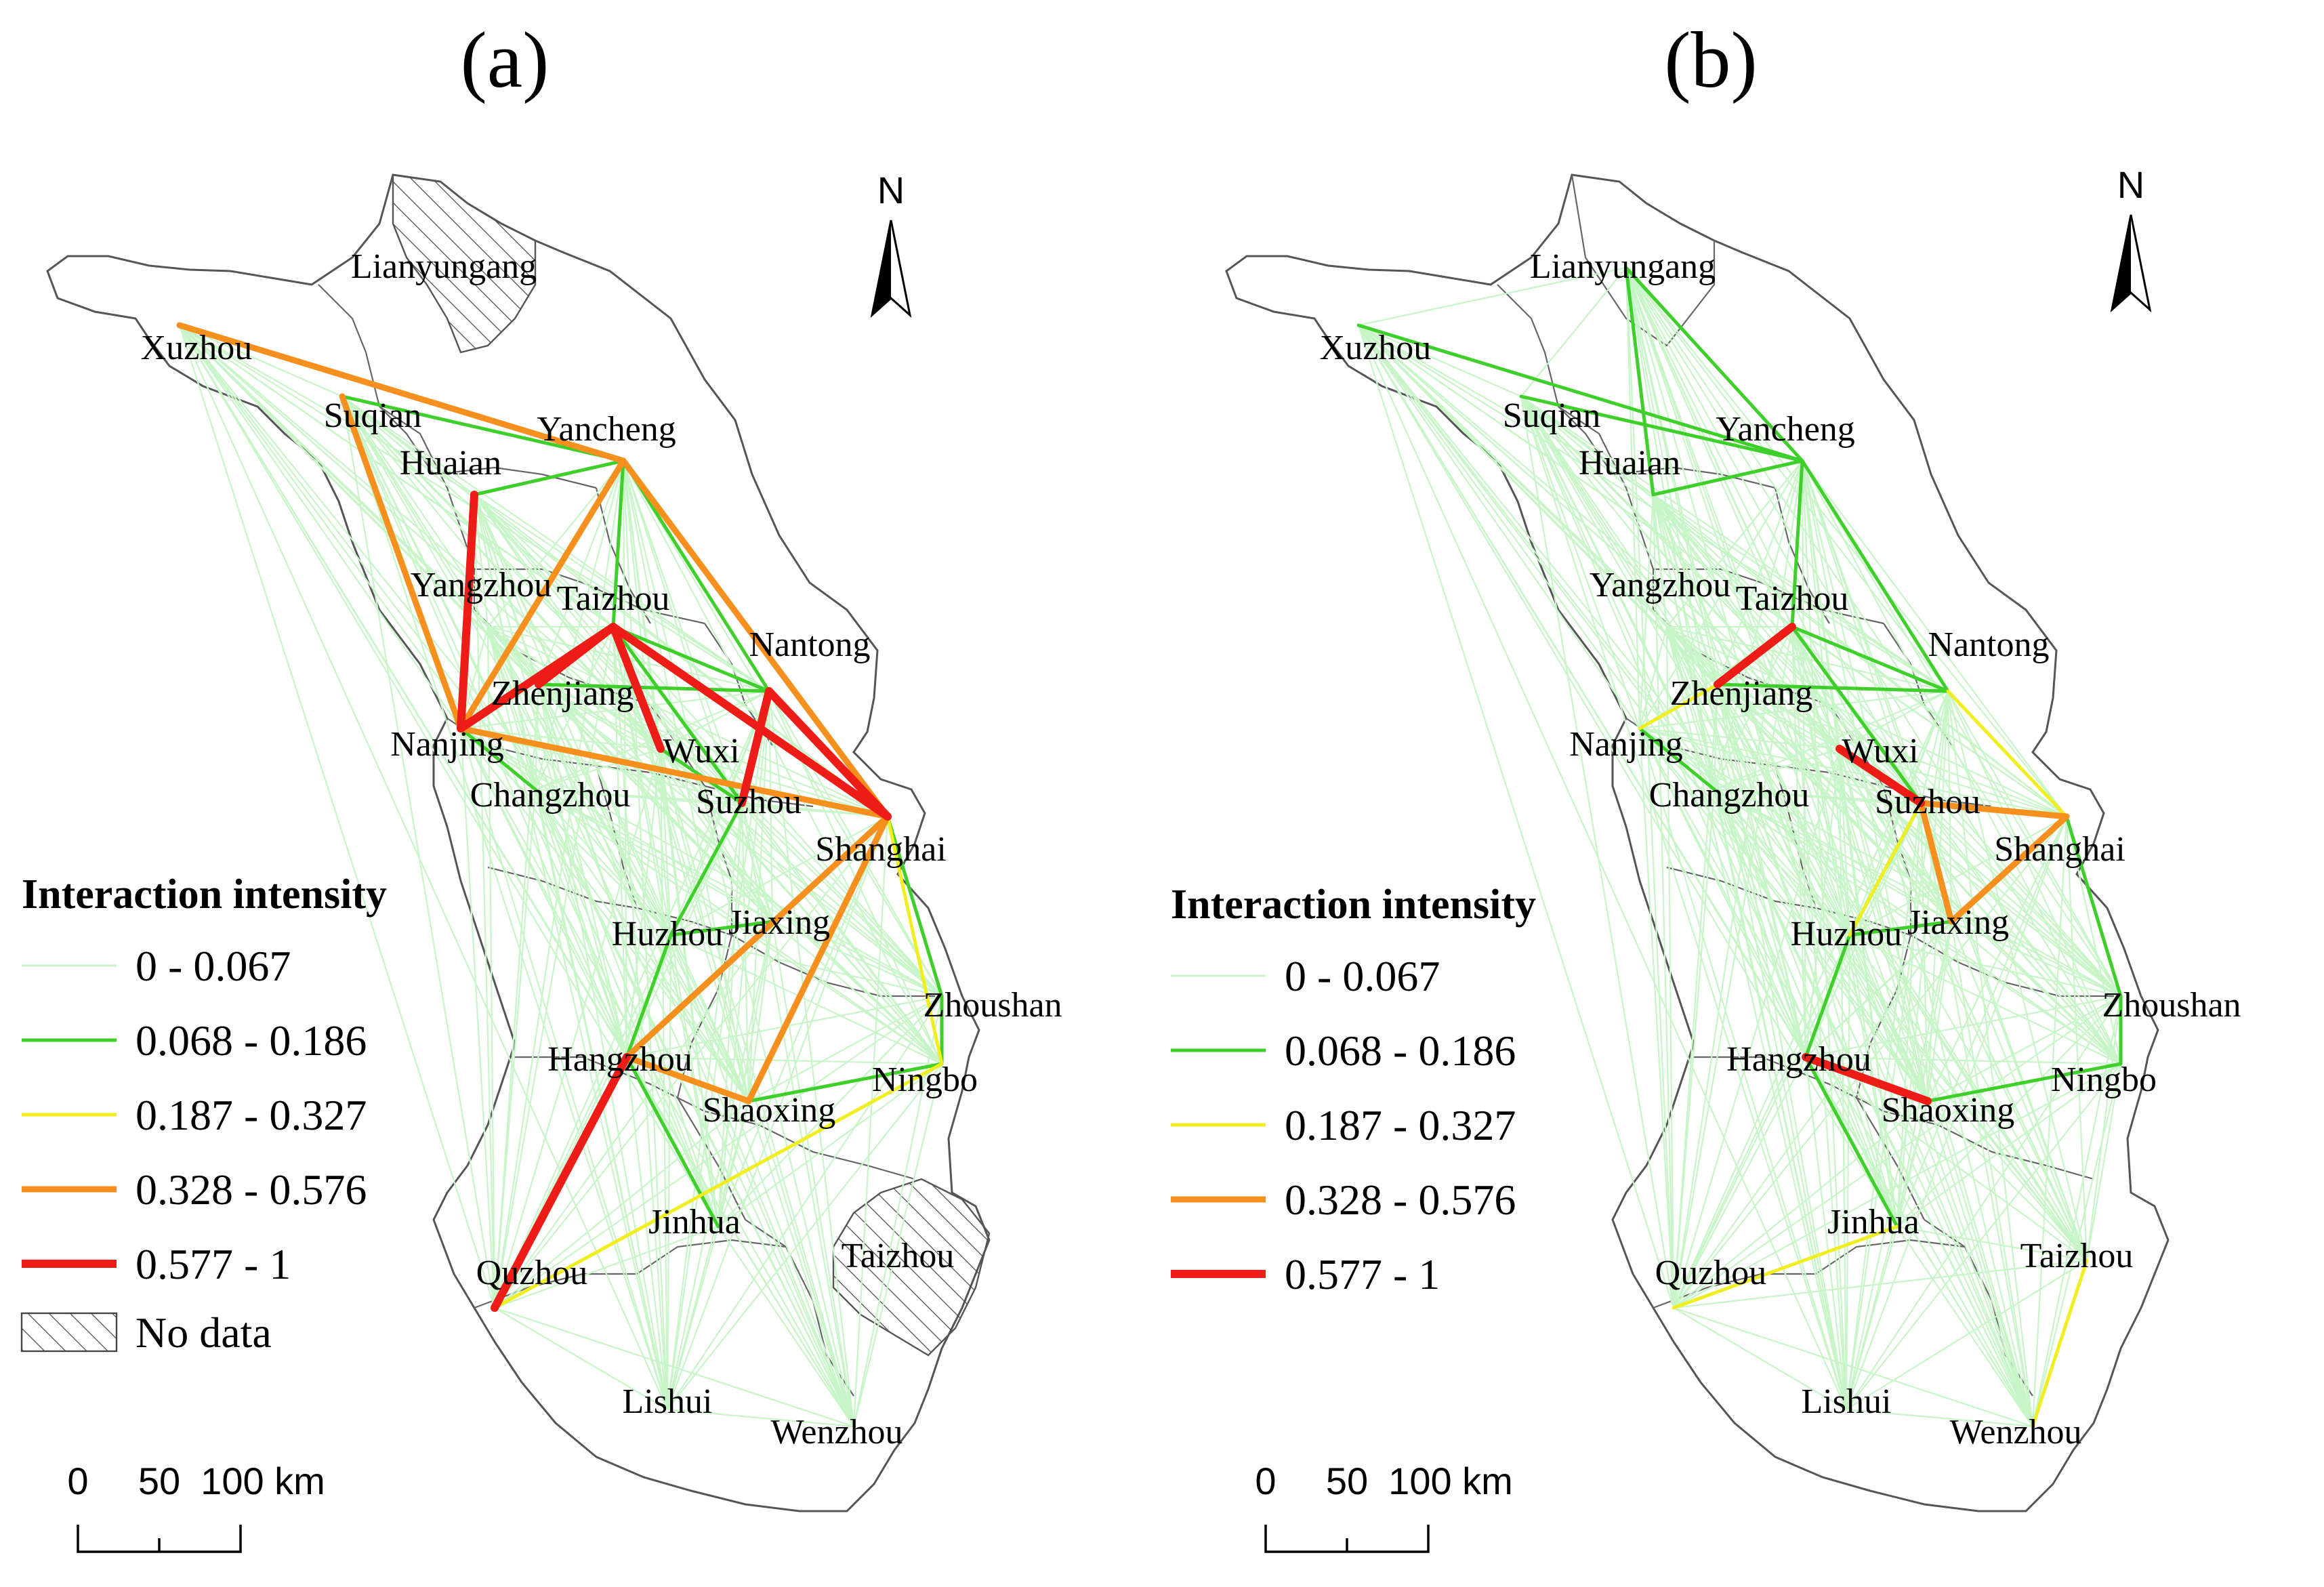 The width and height of the screenshot is (2324, 1587). I want to click on city-label: Suzhou, so click(749, 802).